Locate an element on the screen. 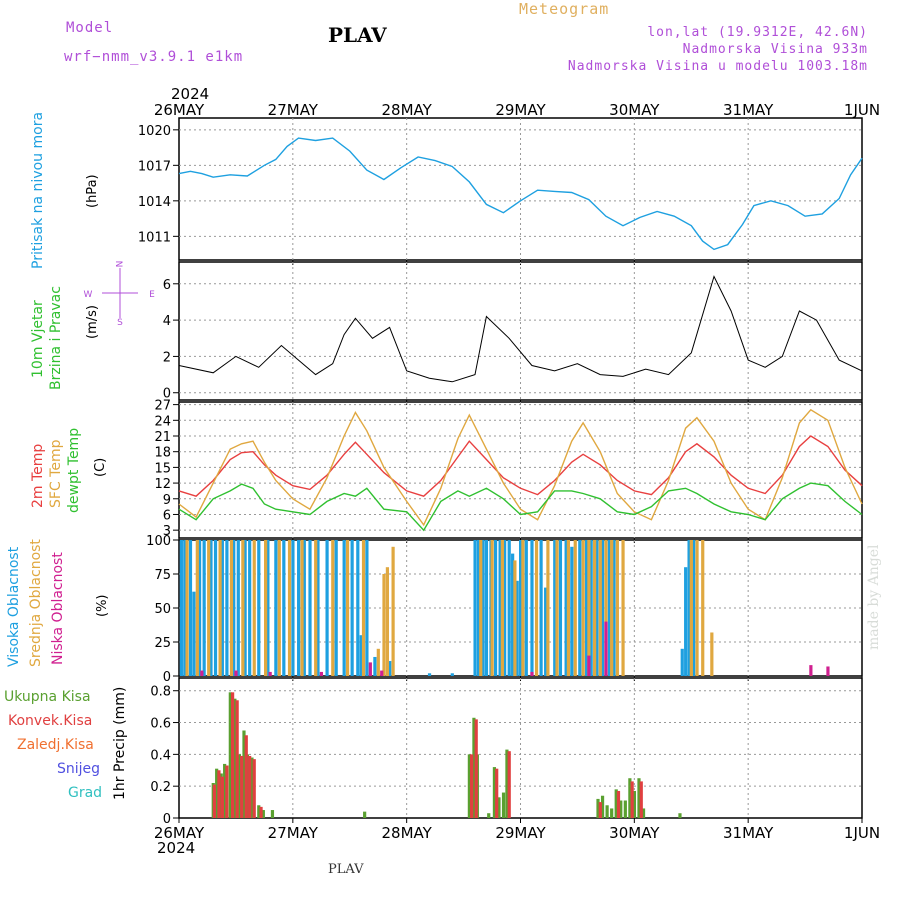 This screenshot has width=900, height=900. date-label-top: 29MAY is located at coordinates (520, 110).